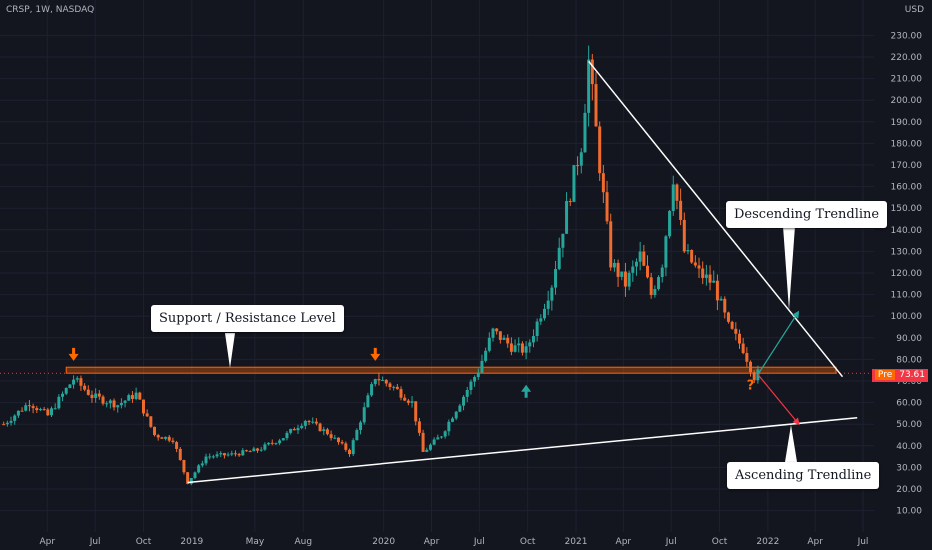 The width and height of the screenshot is (932, 550). Describe the element at coordinates (907, 296) in the screenshot. I see `y-tick-label: 110.00` at that location.